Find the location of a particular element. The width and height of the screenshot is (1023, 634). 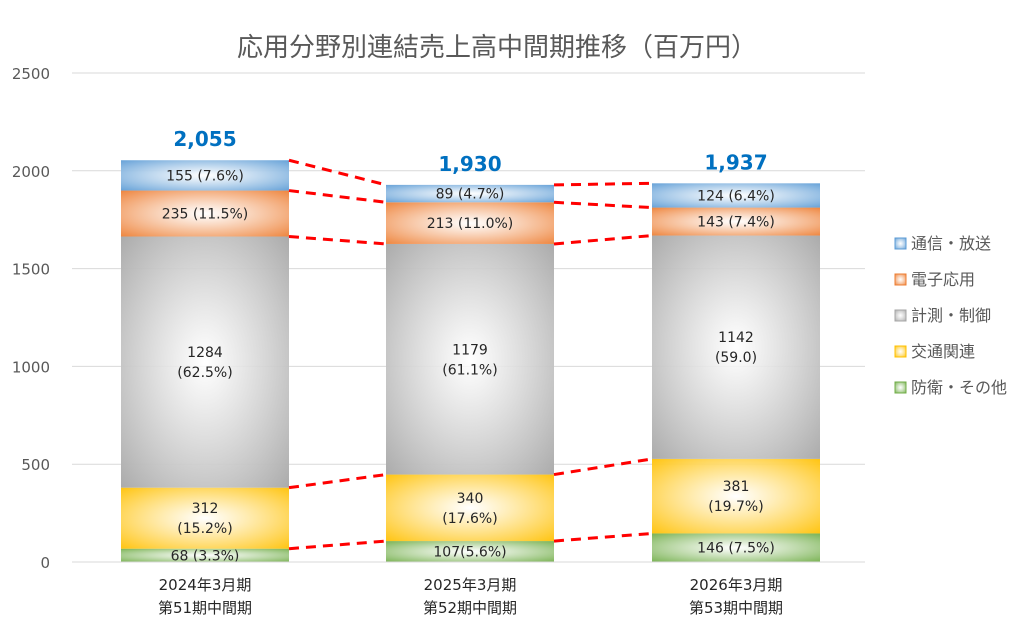

data-label: (61.1%) is located at coordinates (469, 370).